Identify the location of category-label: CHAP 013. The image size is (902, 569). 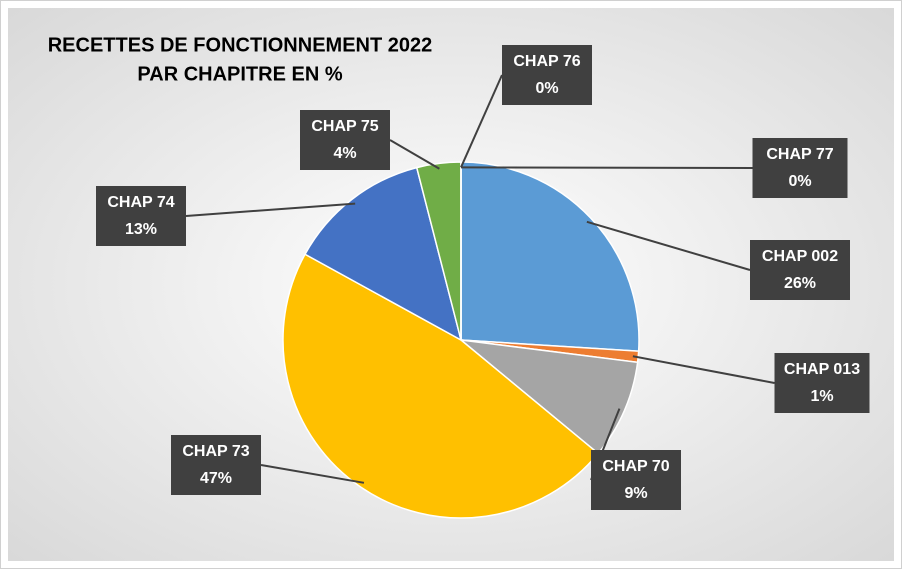
(822, 369).